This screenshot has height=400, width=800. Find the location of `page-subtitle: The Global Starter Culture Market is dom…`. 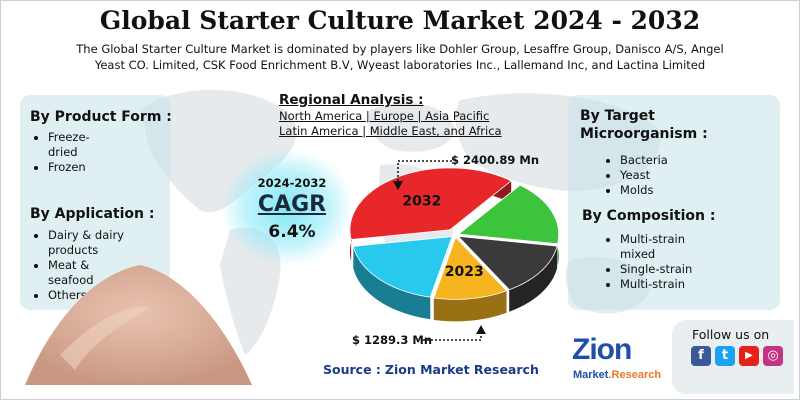

page-subtitle: The Global Starter Culture Market is dom… is located at coordinates (400, 57).